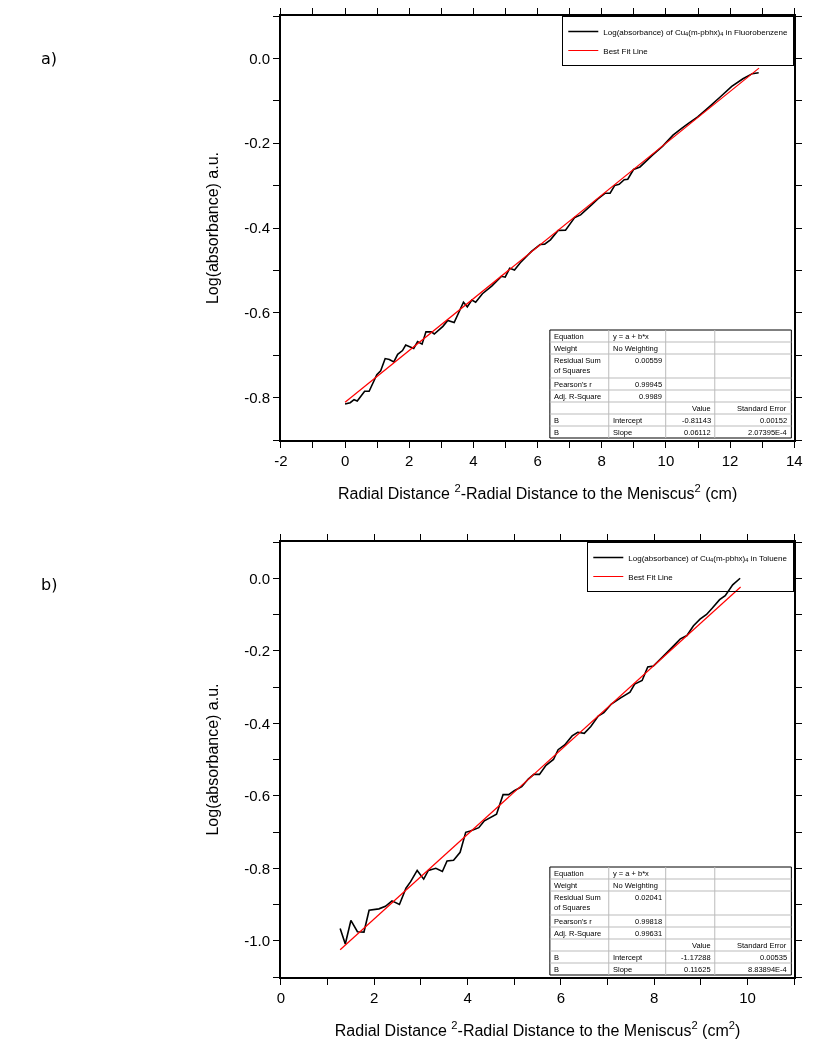 This screenshot has width=818, height=1046. What do you see at coordinates (537, 492) in the screenshot?
I see `x-axis-title: Radial Distance $^{2}$-Radial Distance to the Meniscus$^{2}$ (cm)` at bounding box center [537, 492].